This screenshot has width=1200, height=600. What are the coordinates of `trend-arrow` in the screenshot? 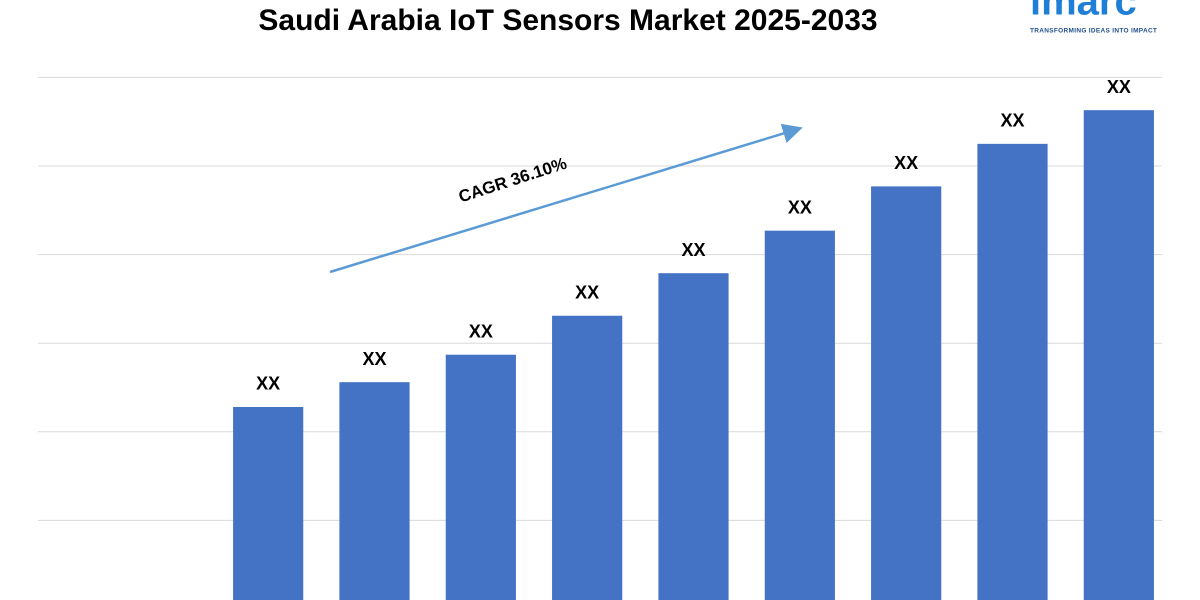 It's located at (566, 198).